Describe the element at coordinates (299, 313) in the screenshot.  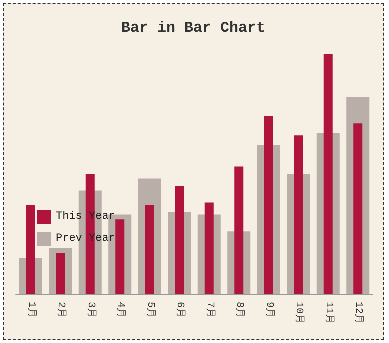
I see `x-tick-label: 10月` at that location.